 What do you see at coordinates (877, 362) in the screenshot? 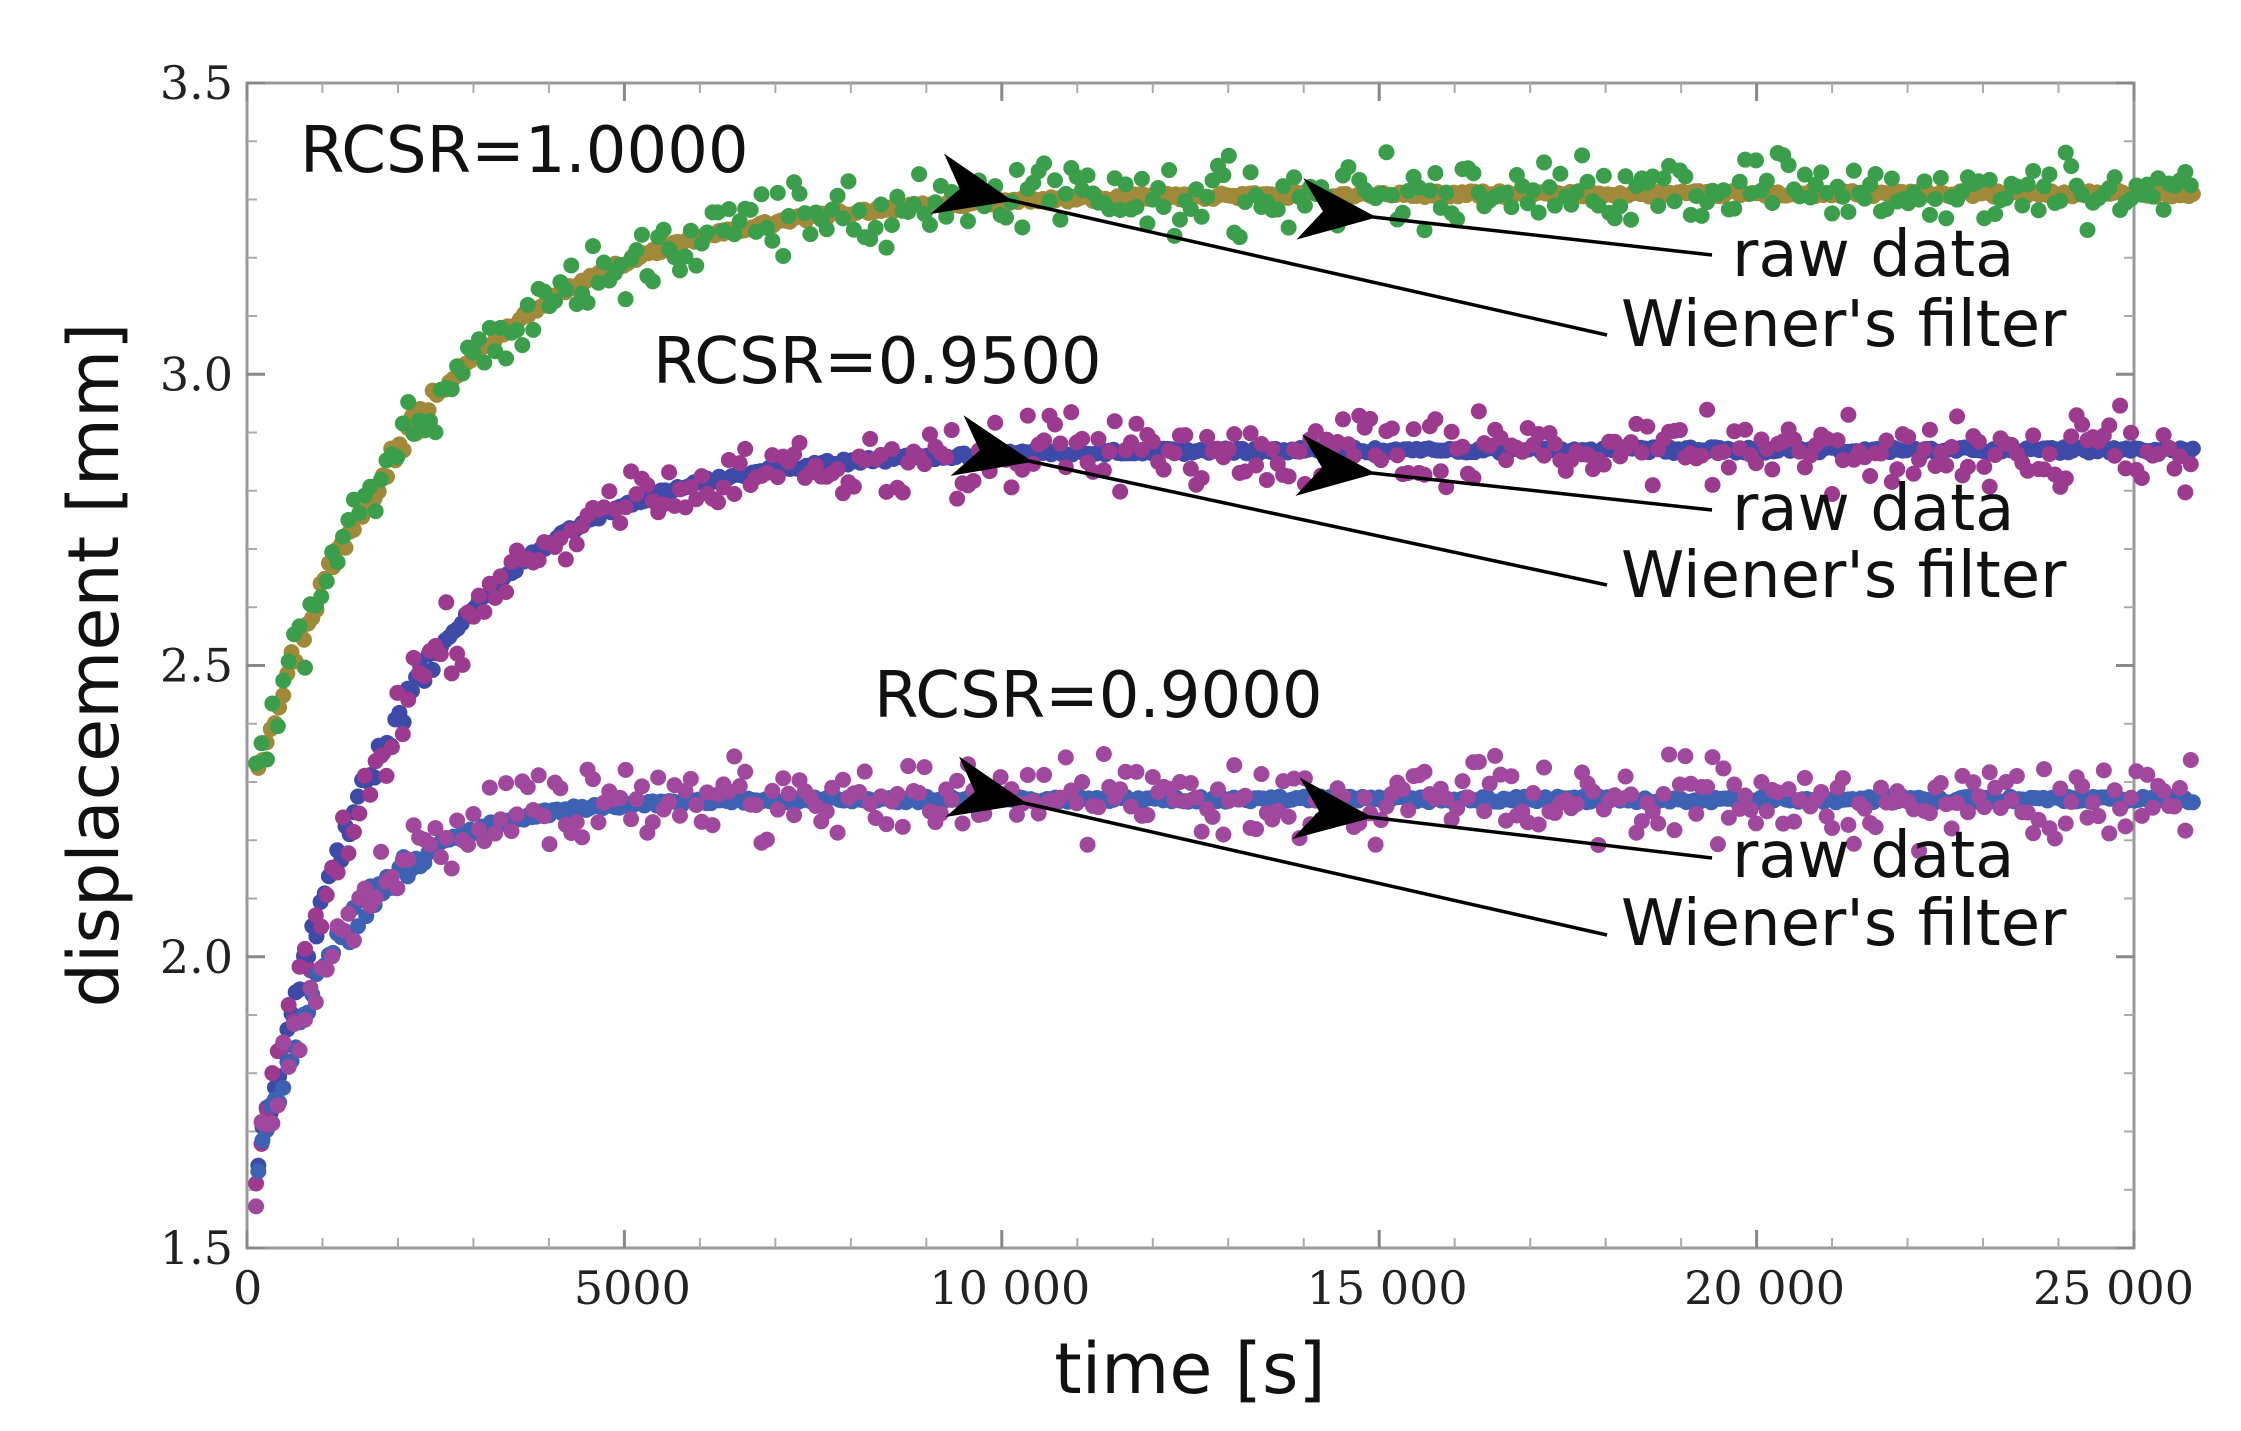
I see `series-label: RCSR=0.9500` at bounding box center [877, 362].